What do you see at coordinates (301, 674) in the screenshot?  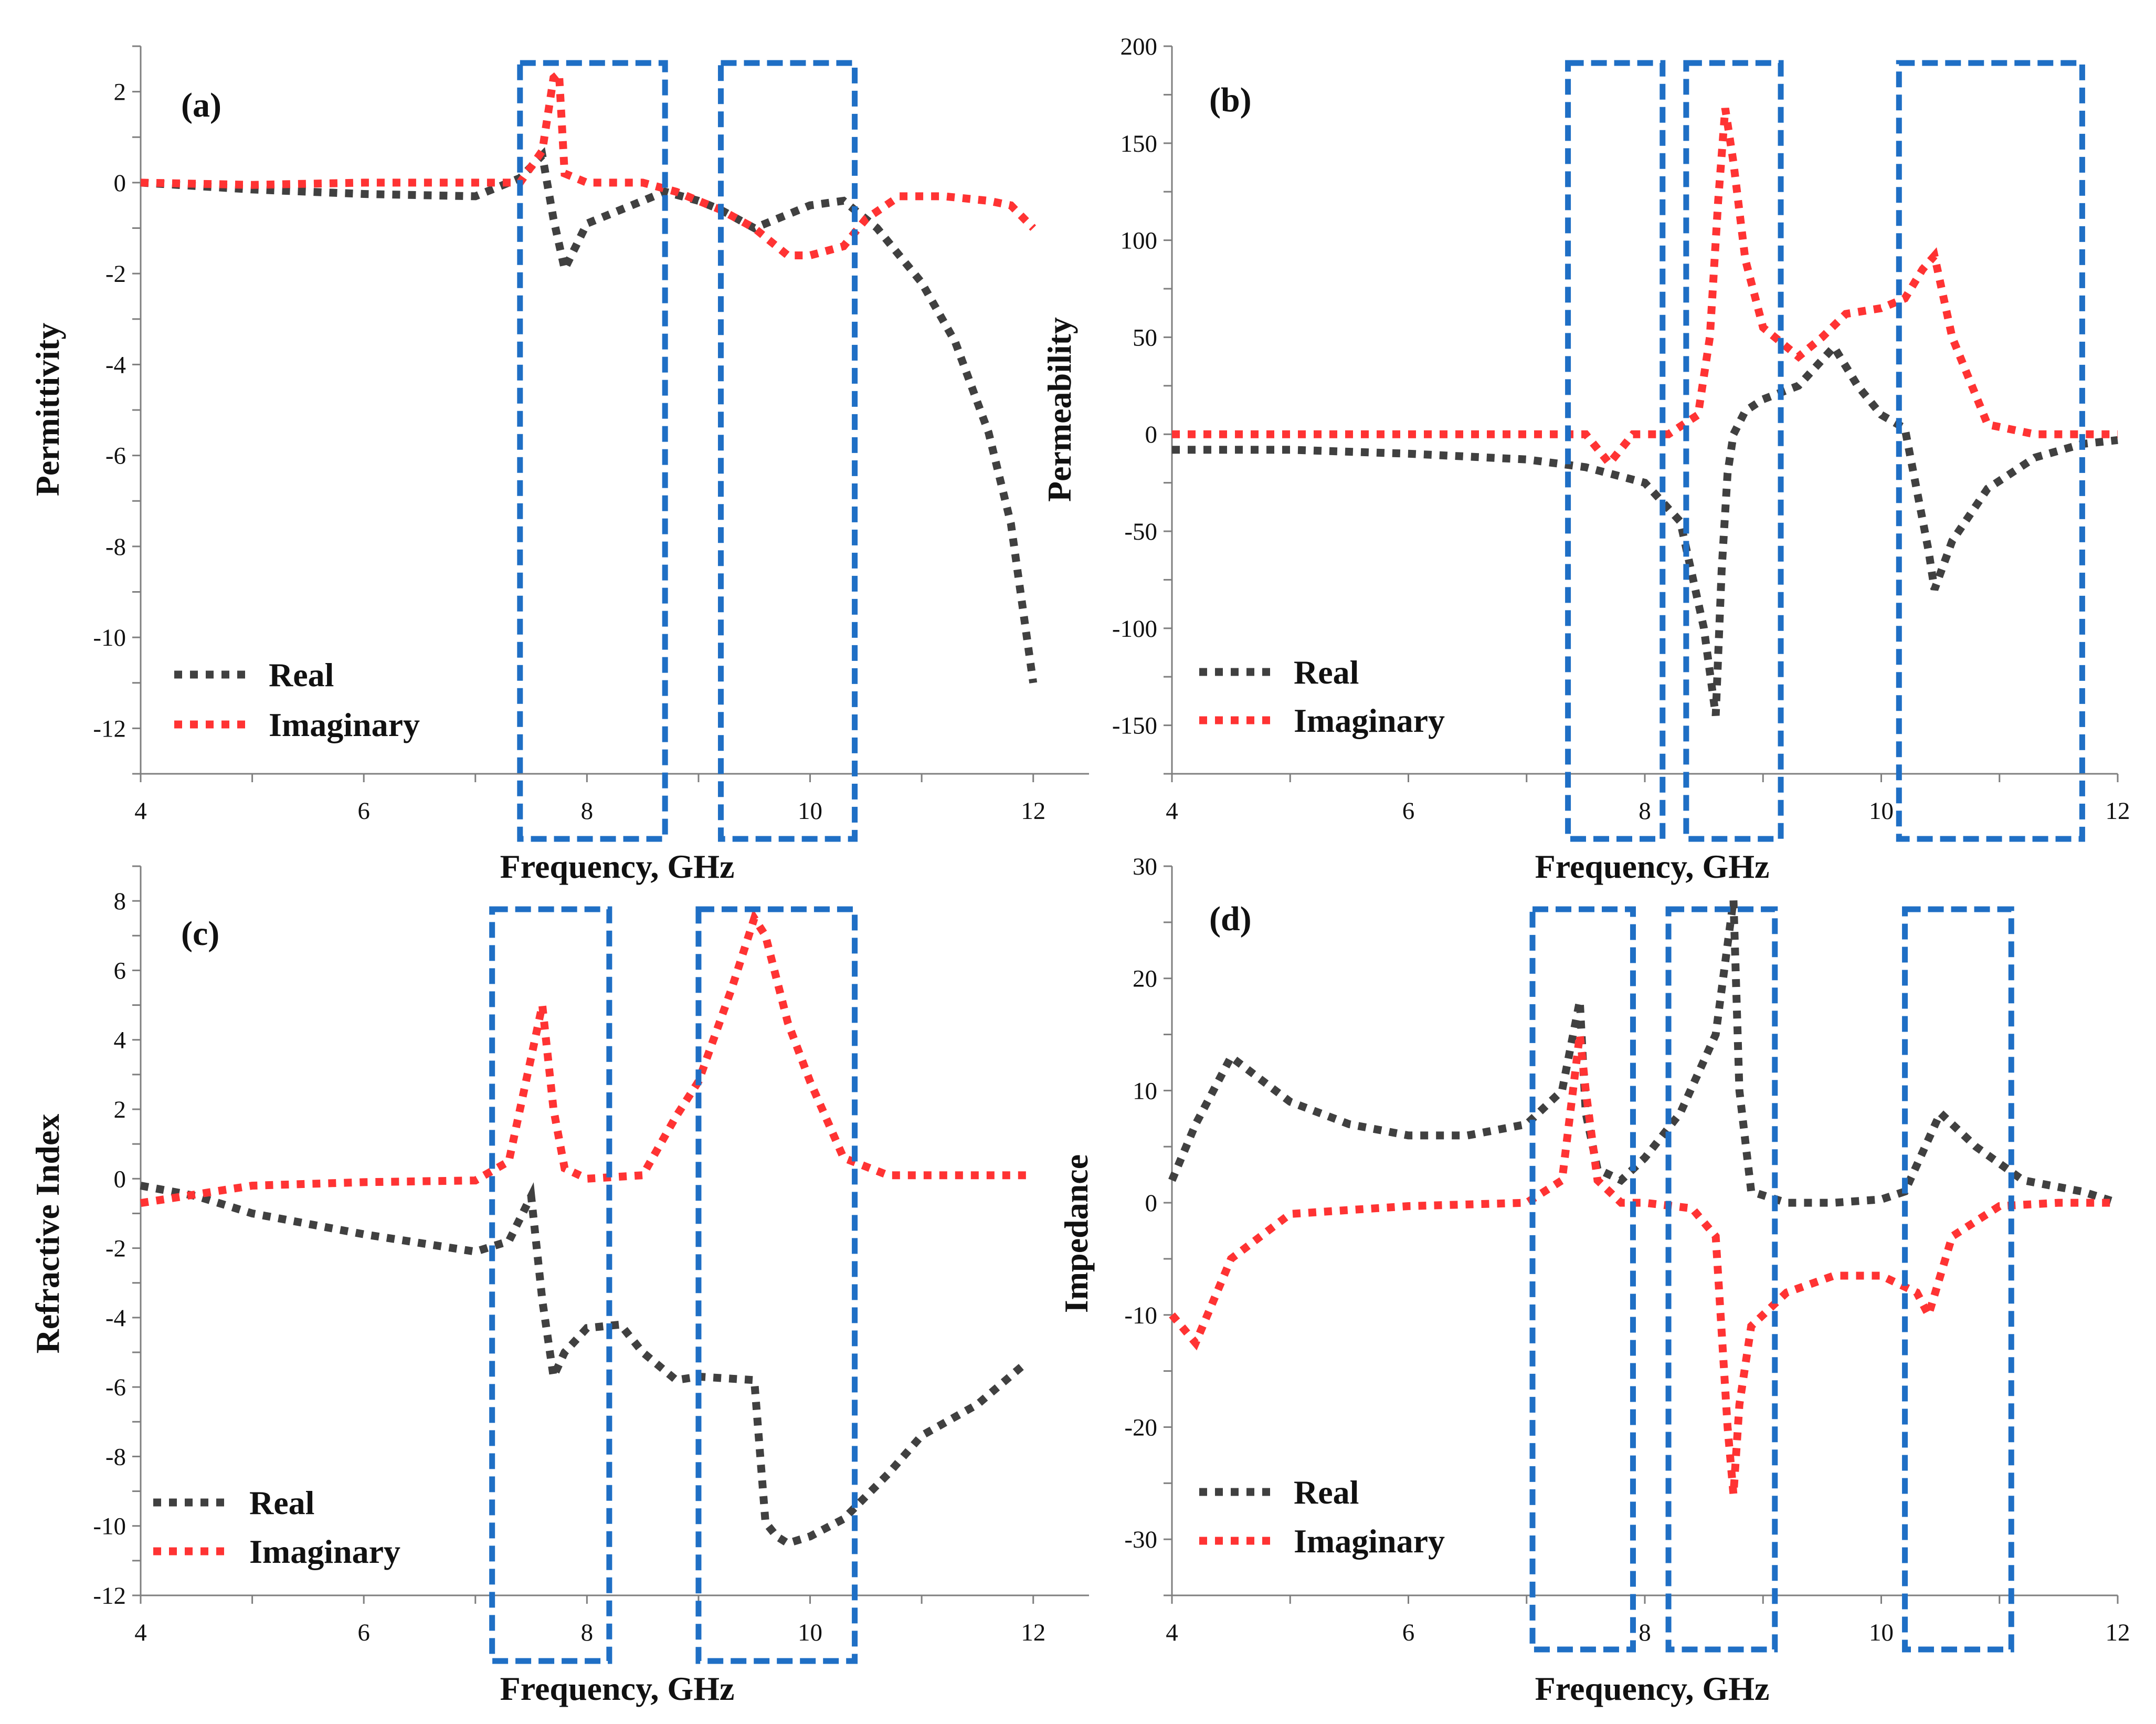 I see `panel-a-legend-real: Real` at bounding box center [301, 674].